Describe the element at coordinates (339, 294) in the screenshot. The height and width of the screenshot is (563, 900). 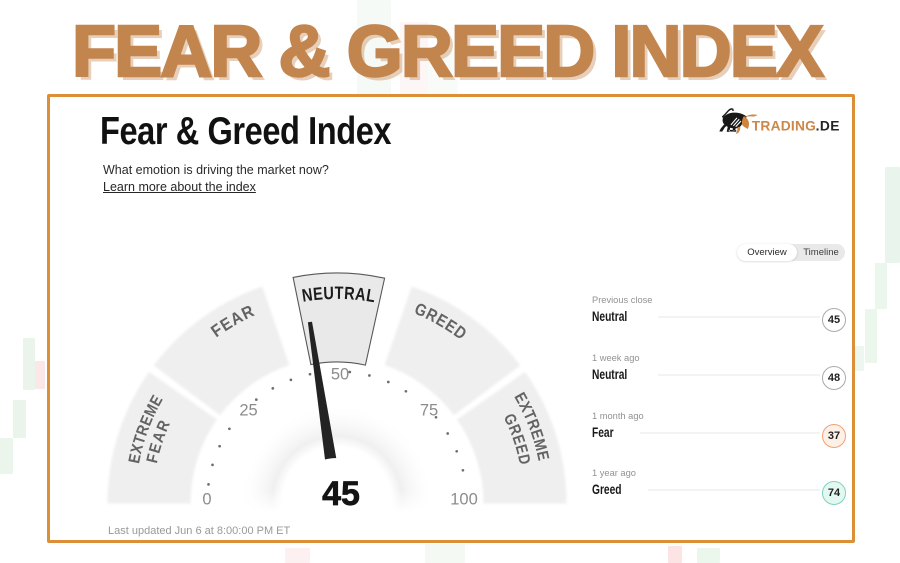
I see `svg-text: NEUTRAL` at that location.